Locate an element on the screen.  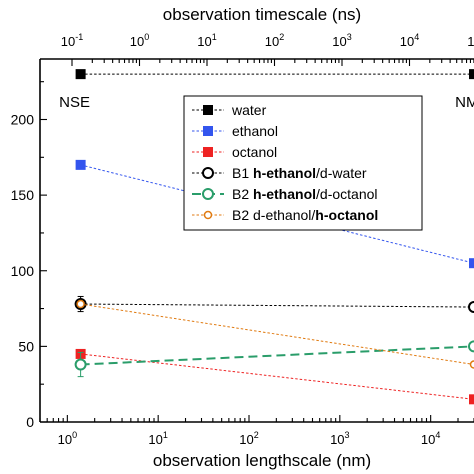
x-tick-label: 10⁰ is located at coordinates (67, 438).